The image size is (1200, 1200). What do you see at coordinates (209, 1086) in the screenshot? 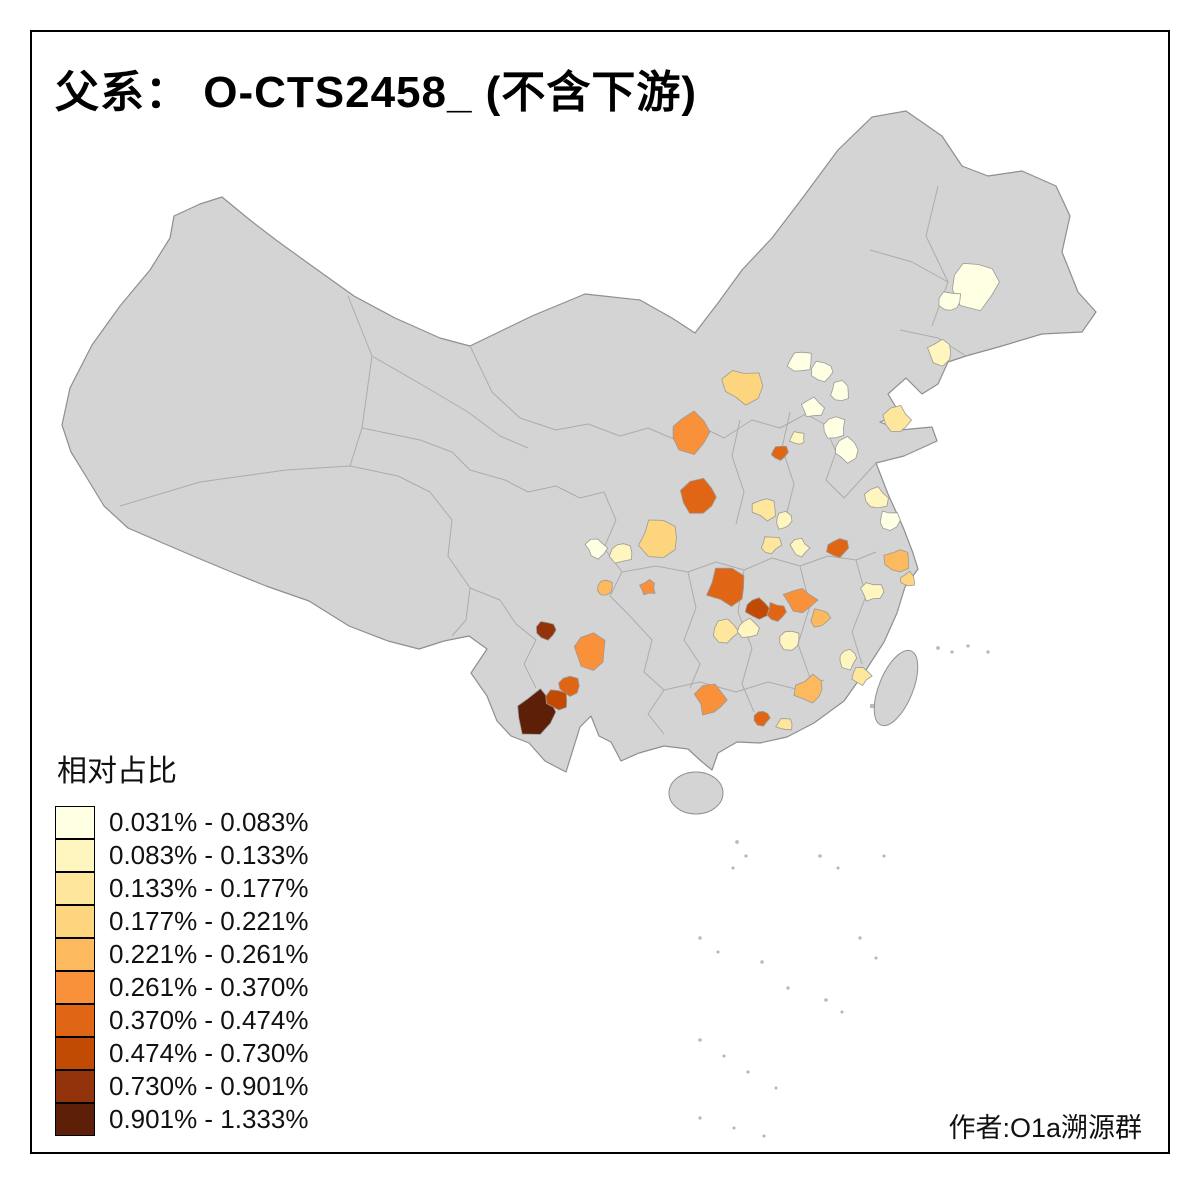
I see `legend-label: 0.730% - 0.901%` at bounding box center [209, 1086].